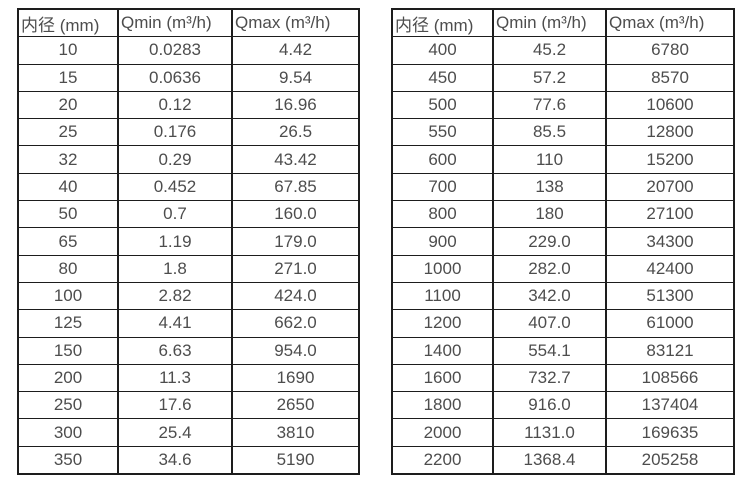 The height and width of the screenshot is (483, 750). What do you see at coordinates (670, 378) in the screenshot?
I see `table-cell: 108566` at bounding box center [670, 378].